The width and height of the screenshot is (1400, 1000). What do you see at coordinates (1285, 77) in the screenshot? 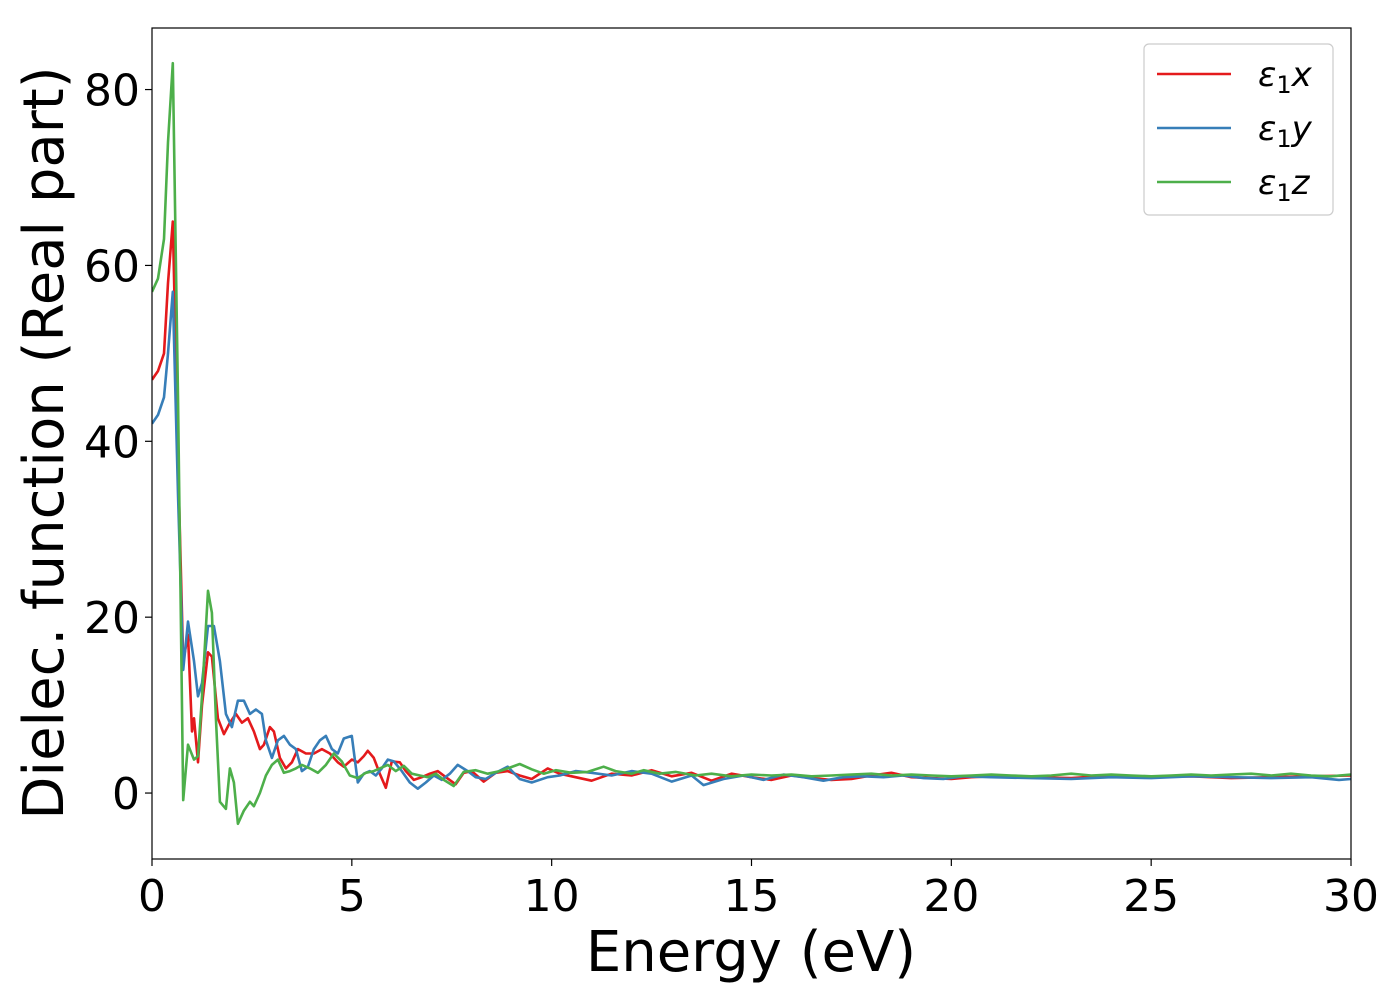
I see `legend-label-x: ε1x` at bounding box center [1285, 77].